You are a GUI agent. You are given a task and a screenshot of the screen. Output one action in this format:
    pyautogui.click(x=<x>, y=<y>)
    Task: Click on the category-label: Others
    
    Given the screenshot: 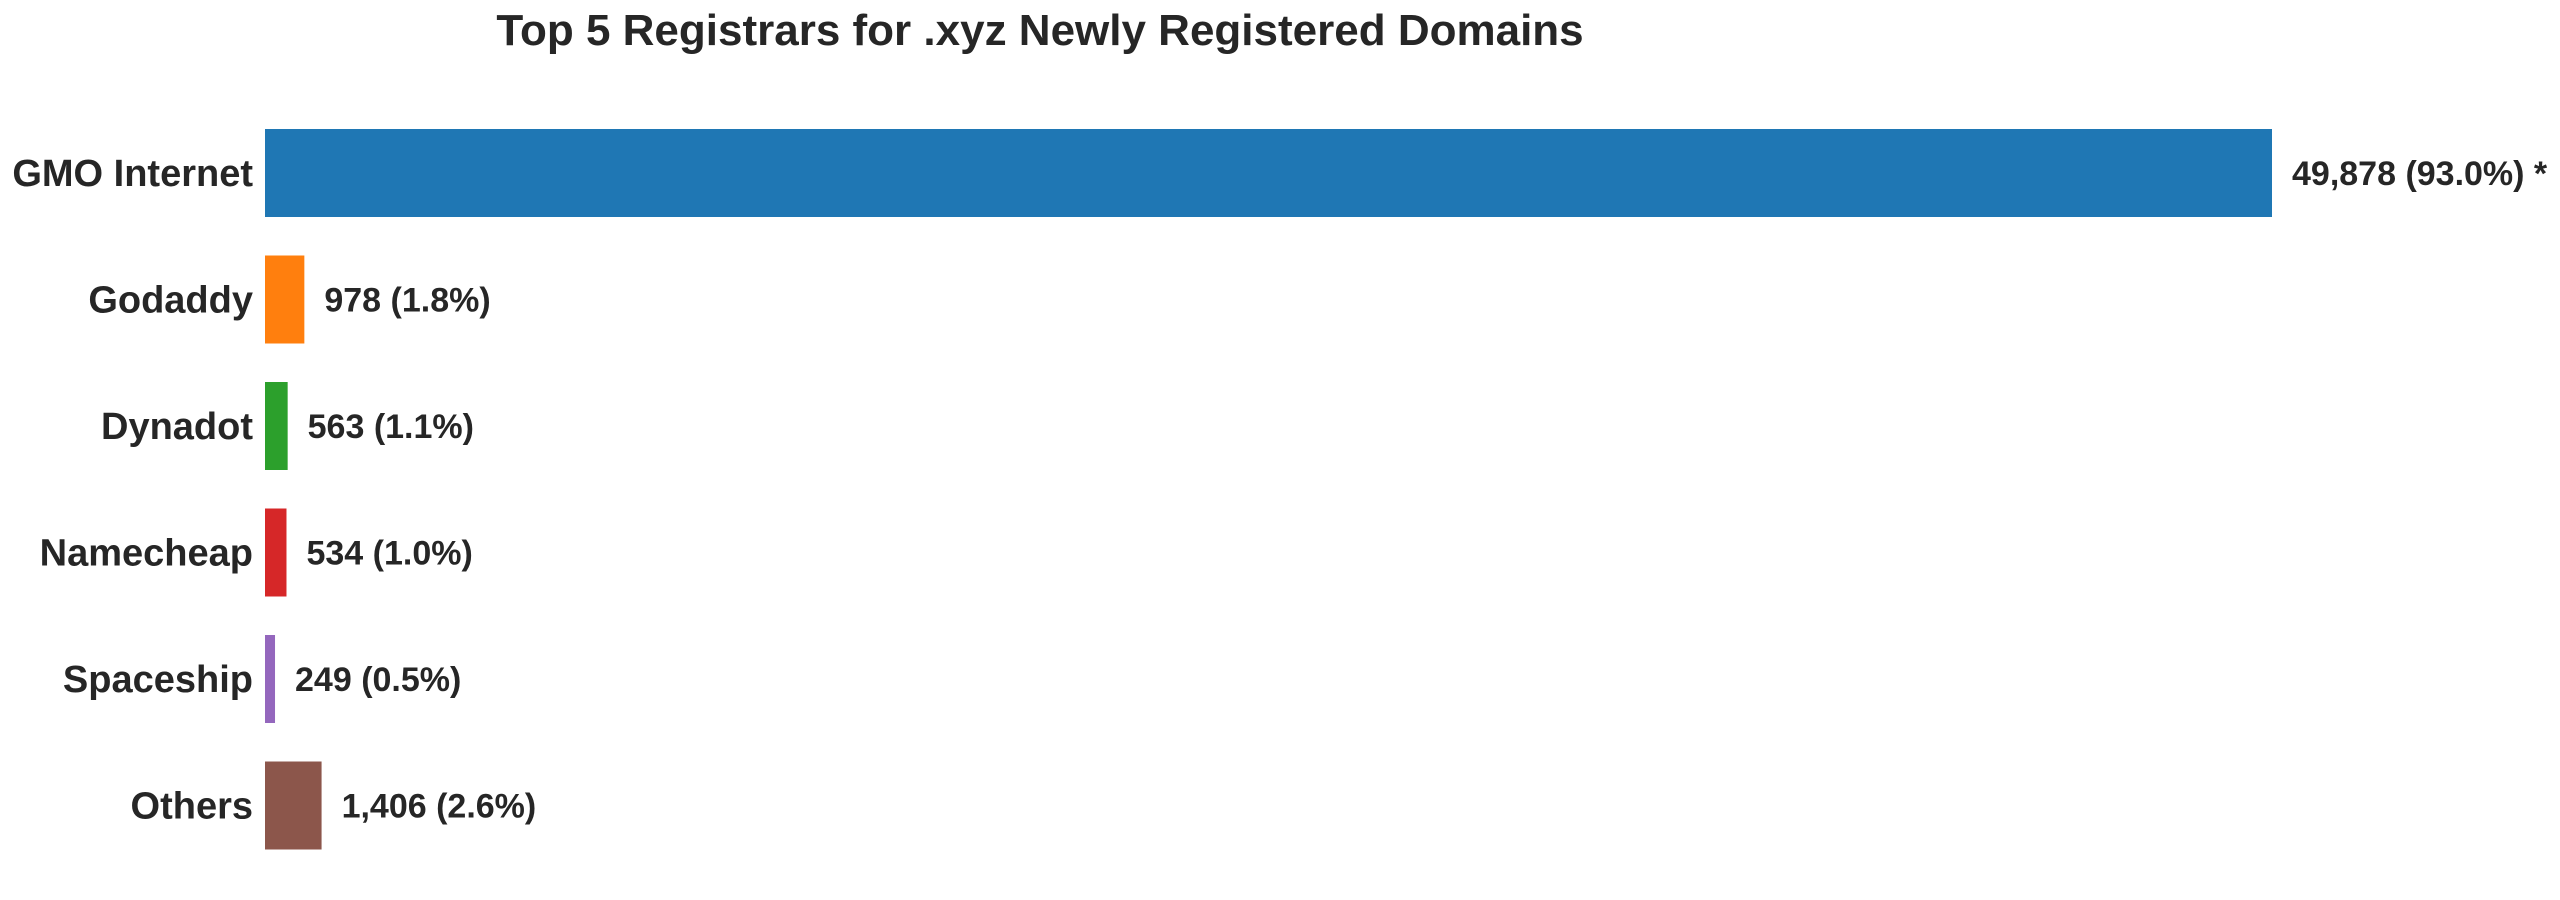 What is the action you would take?
    pyautogui.click(x=192, y=807)
    